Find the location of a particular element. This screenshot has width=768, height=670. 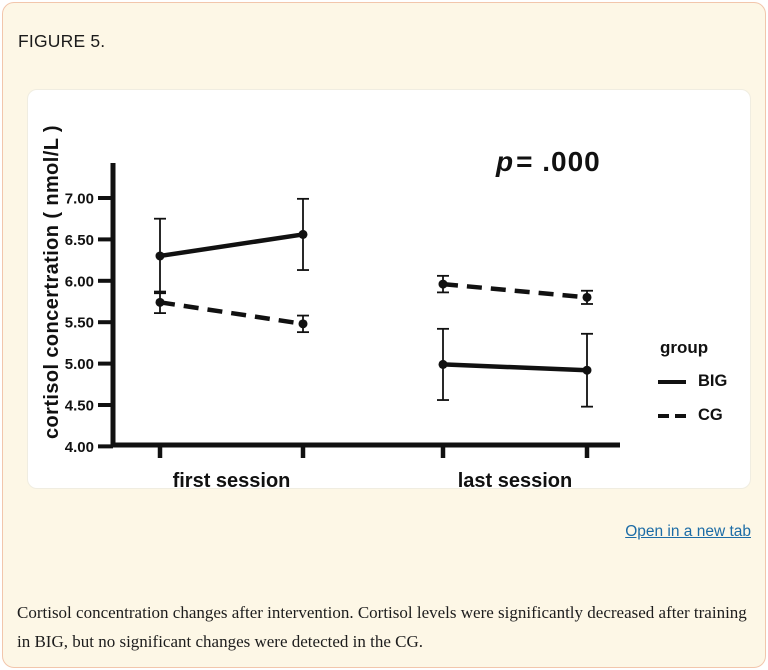

legend-label-cg: CG is located at coordinates (710, 415).